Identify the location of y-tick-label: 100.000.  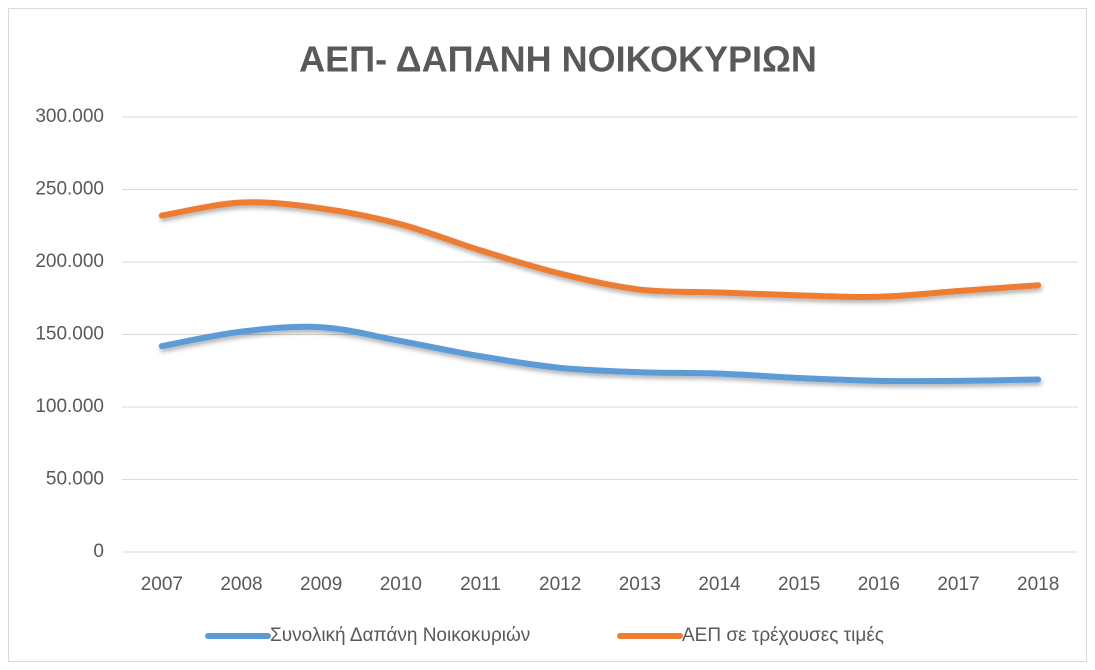
(69, 406).